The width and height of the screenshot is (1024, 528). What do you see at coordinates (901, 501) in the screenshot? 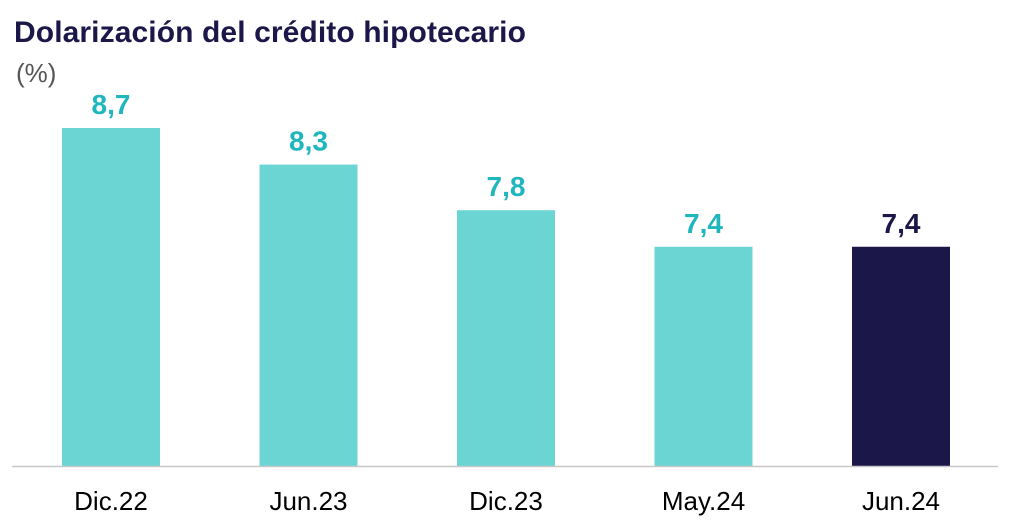
I see `category-label: Jun.24` at bounding box center [901, 501].